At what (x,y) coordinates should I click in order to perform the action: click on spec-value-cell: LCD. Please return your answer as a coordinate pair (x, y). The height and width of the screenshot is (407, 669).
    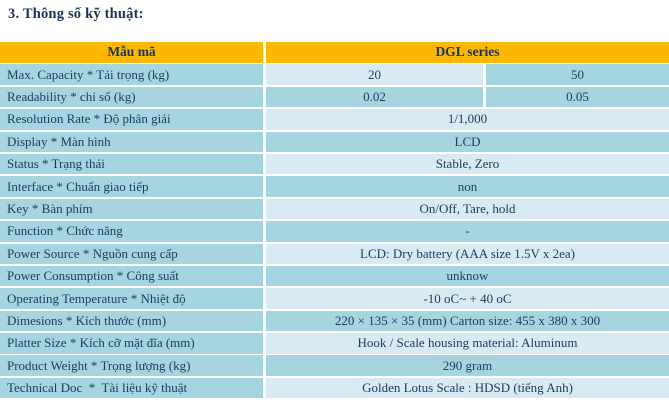
    Looking at the image, I should click on (467, 142).